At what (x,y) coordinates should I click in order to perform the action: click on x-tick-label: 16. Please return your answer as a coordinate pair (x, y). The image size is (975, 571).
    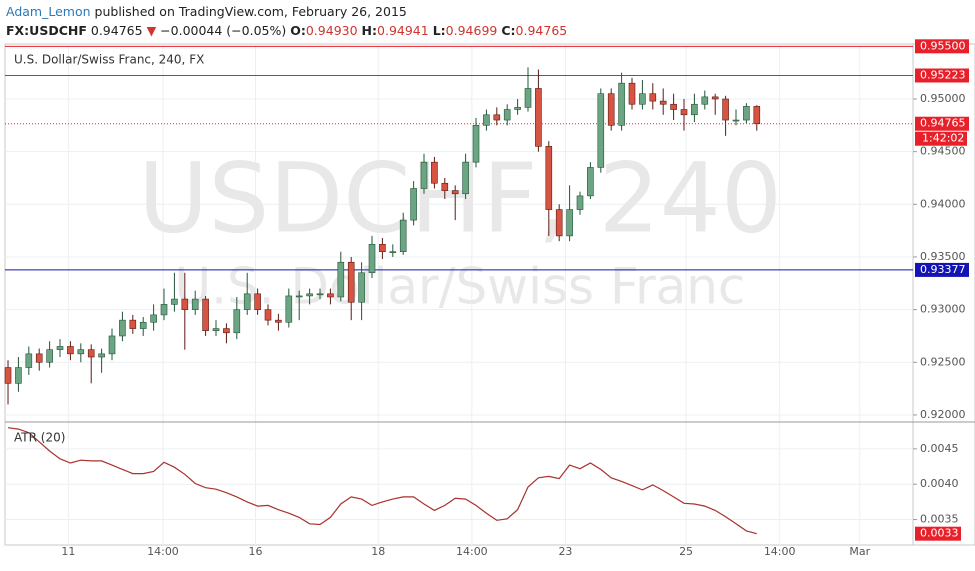
    Looking at the image, I should click on (256, 551).